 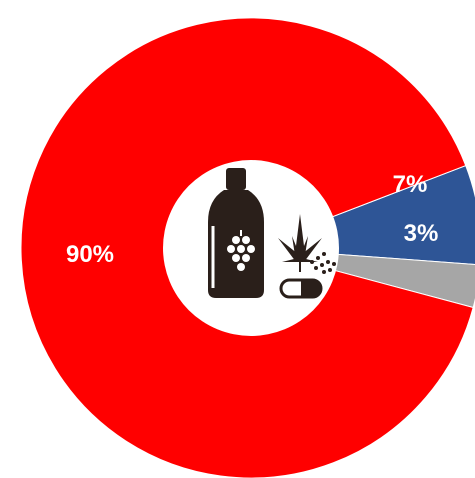 What do you see at coordinates (236, 233) in the screenshot?
I see `wine-bottle-icon` at bounding box center [236, 233].